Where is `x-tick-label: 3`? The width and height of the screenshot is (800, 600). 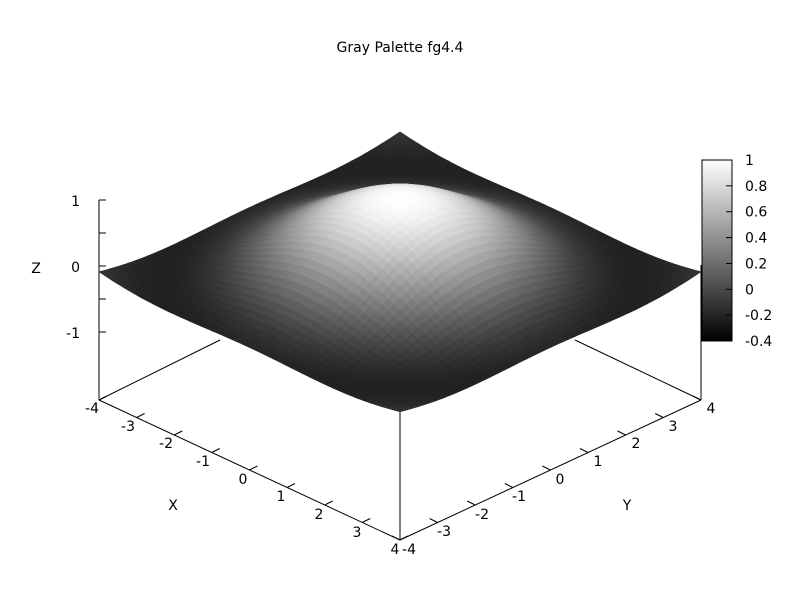 x-tick-label: 3 is located at coordinates (357, 533).